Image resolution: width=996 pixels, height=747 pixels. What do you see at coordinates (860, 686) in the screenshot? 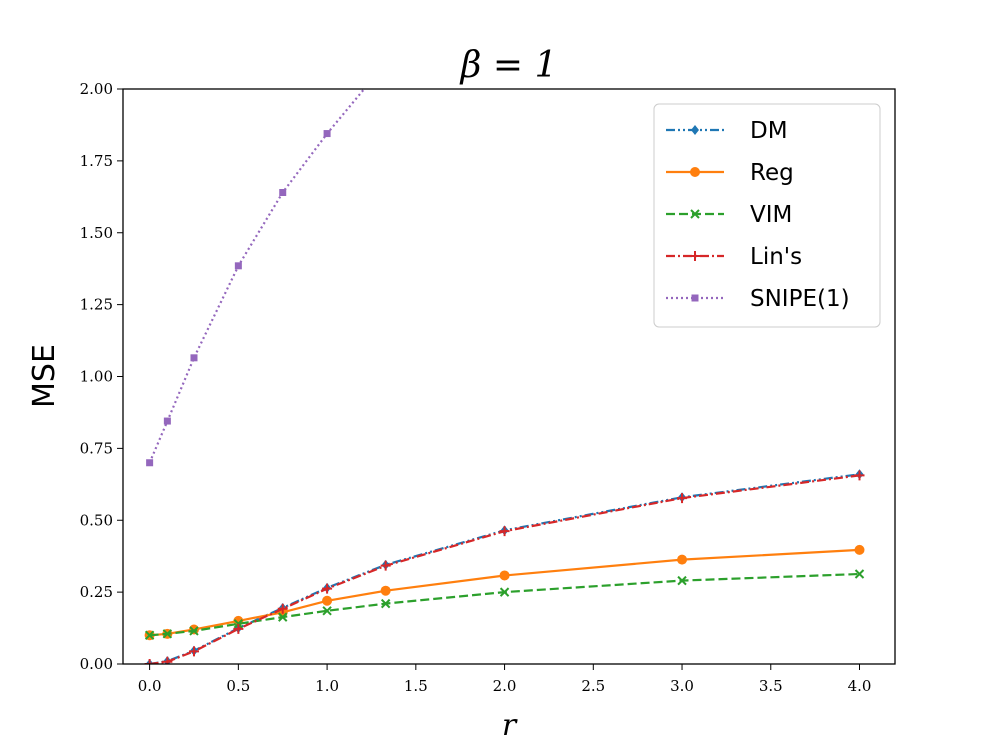
I see `x-tick-label: 4.0` at bounding box center [860, 686].